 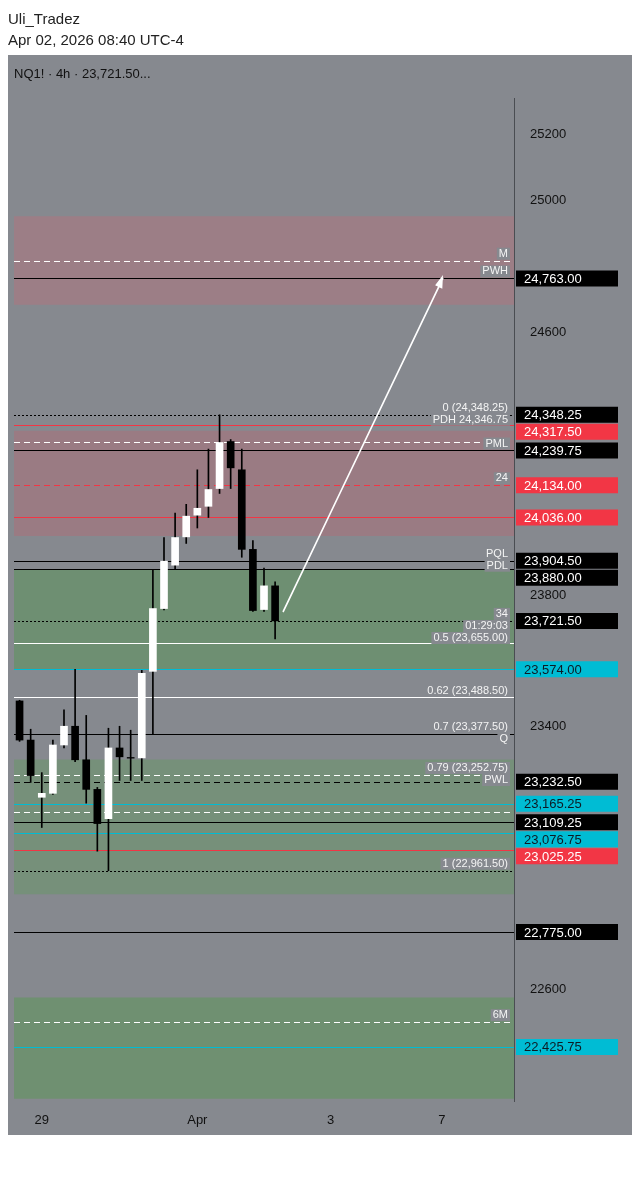 What do you see at coordinates (553, 279) in the screenshot?
I see `ref-line-label: 24,763.00` at bounding box center [553, 279].